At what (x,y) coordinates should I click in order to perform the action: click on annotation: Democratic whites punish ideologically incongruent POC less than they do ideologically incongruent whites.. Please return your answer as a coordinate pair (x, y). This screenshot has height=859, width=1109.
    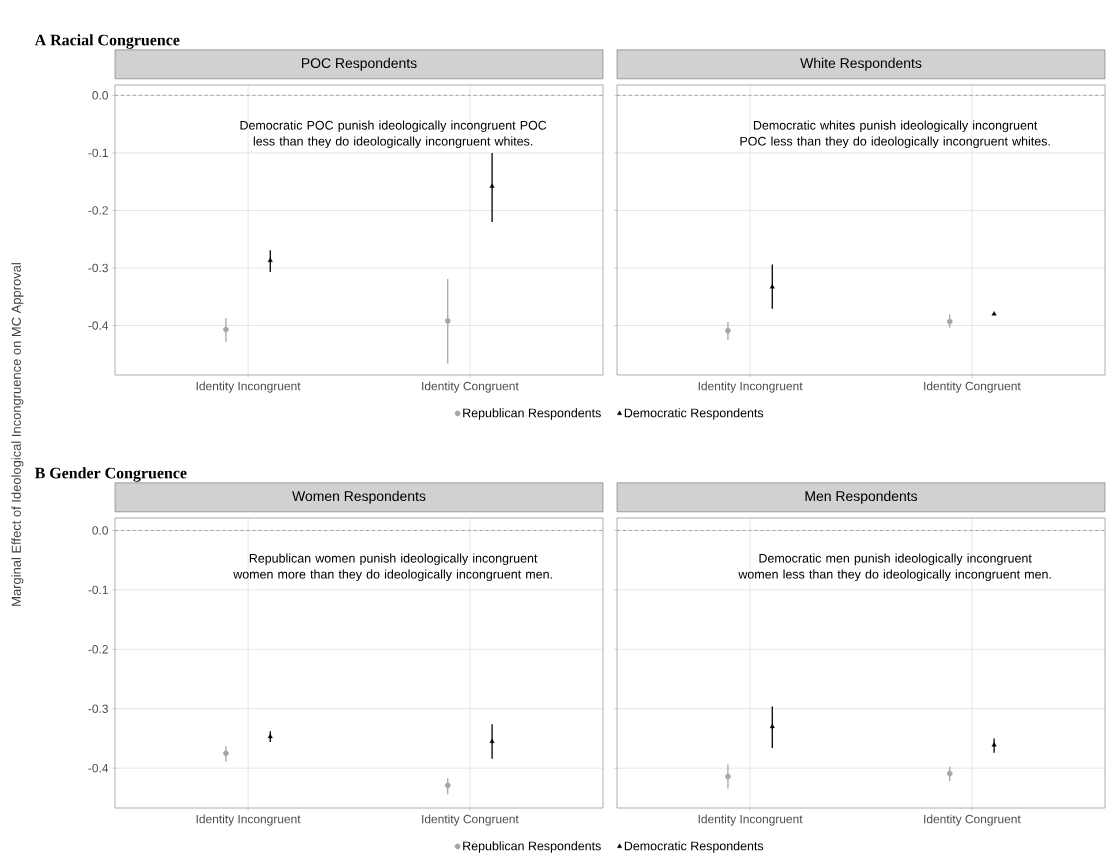
    Looking at the image, I should click on (895, 134).